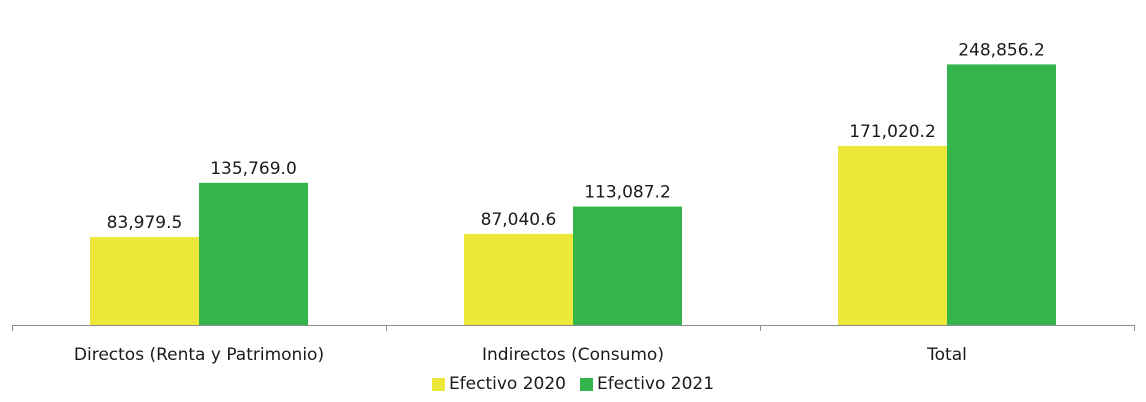 The height and width of the screenshot is (402, 1146). I want to click on legend: Efectivo 2020 Efectivo 2021, so click(573, 384).